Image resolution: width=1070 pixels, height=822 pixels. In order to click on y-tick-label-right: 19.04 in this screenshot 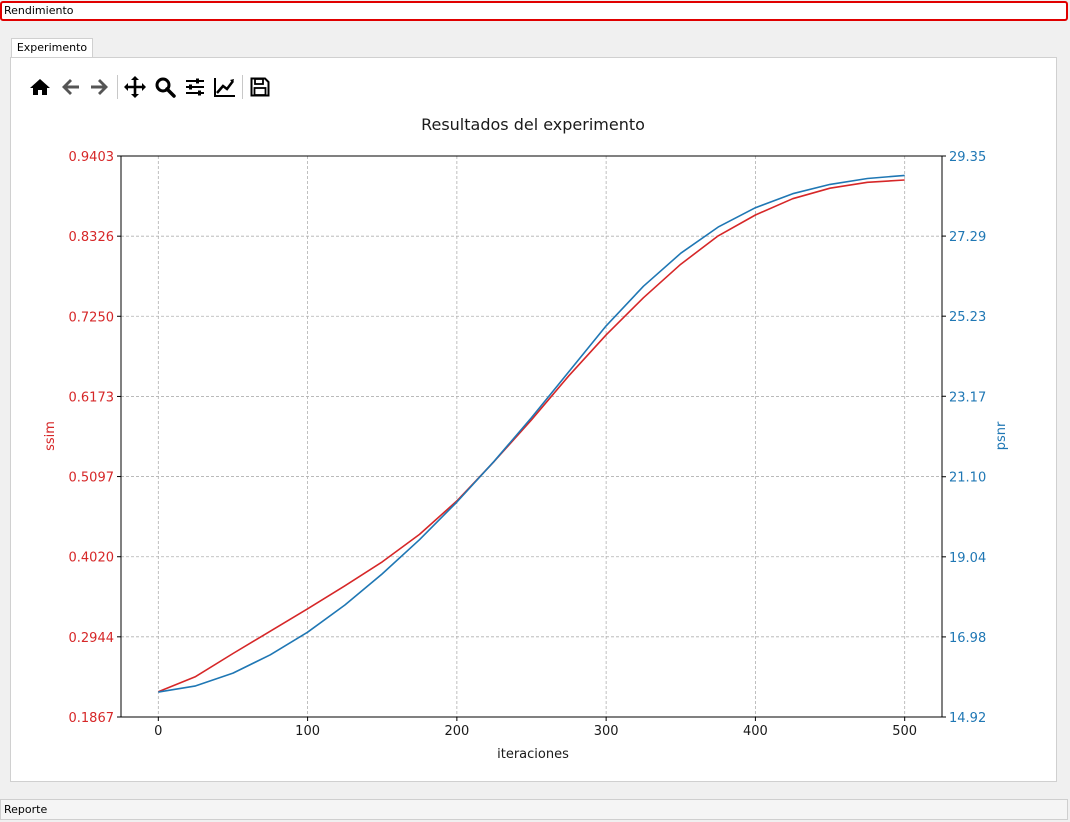, I will do `click(967, 558)`.